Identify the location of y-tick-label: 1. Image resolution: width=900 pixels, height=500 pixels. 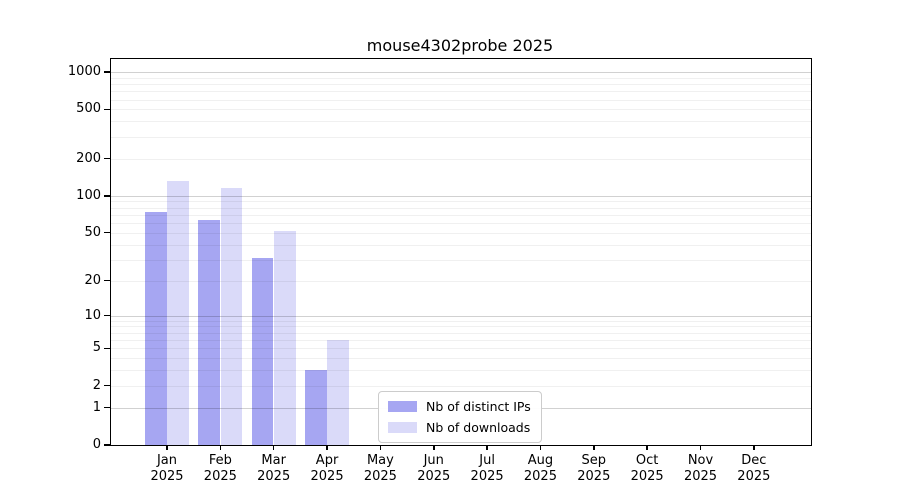
(96, 407).